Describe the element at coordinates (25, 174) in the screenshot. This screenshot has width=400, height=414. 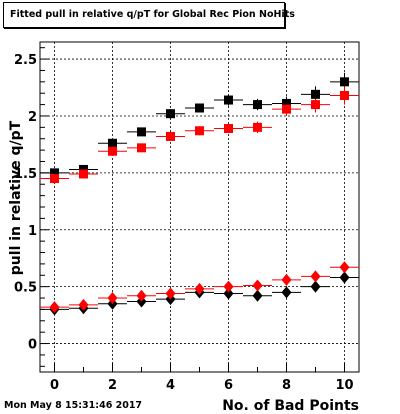
I see `y-tick-label: 1.5` at that location.